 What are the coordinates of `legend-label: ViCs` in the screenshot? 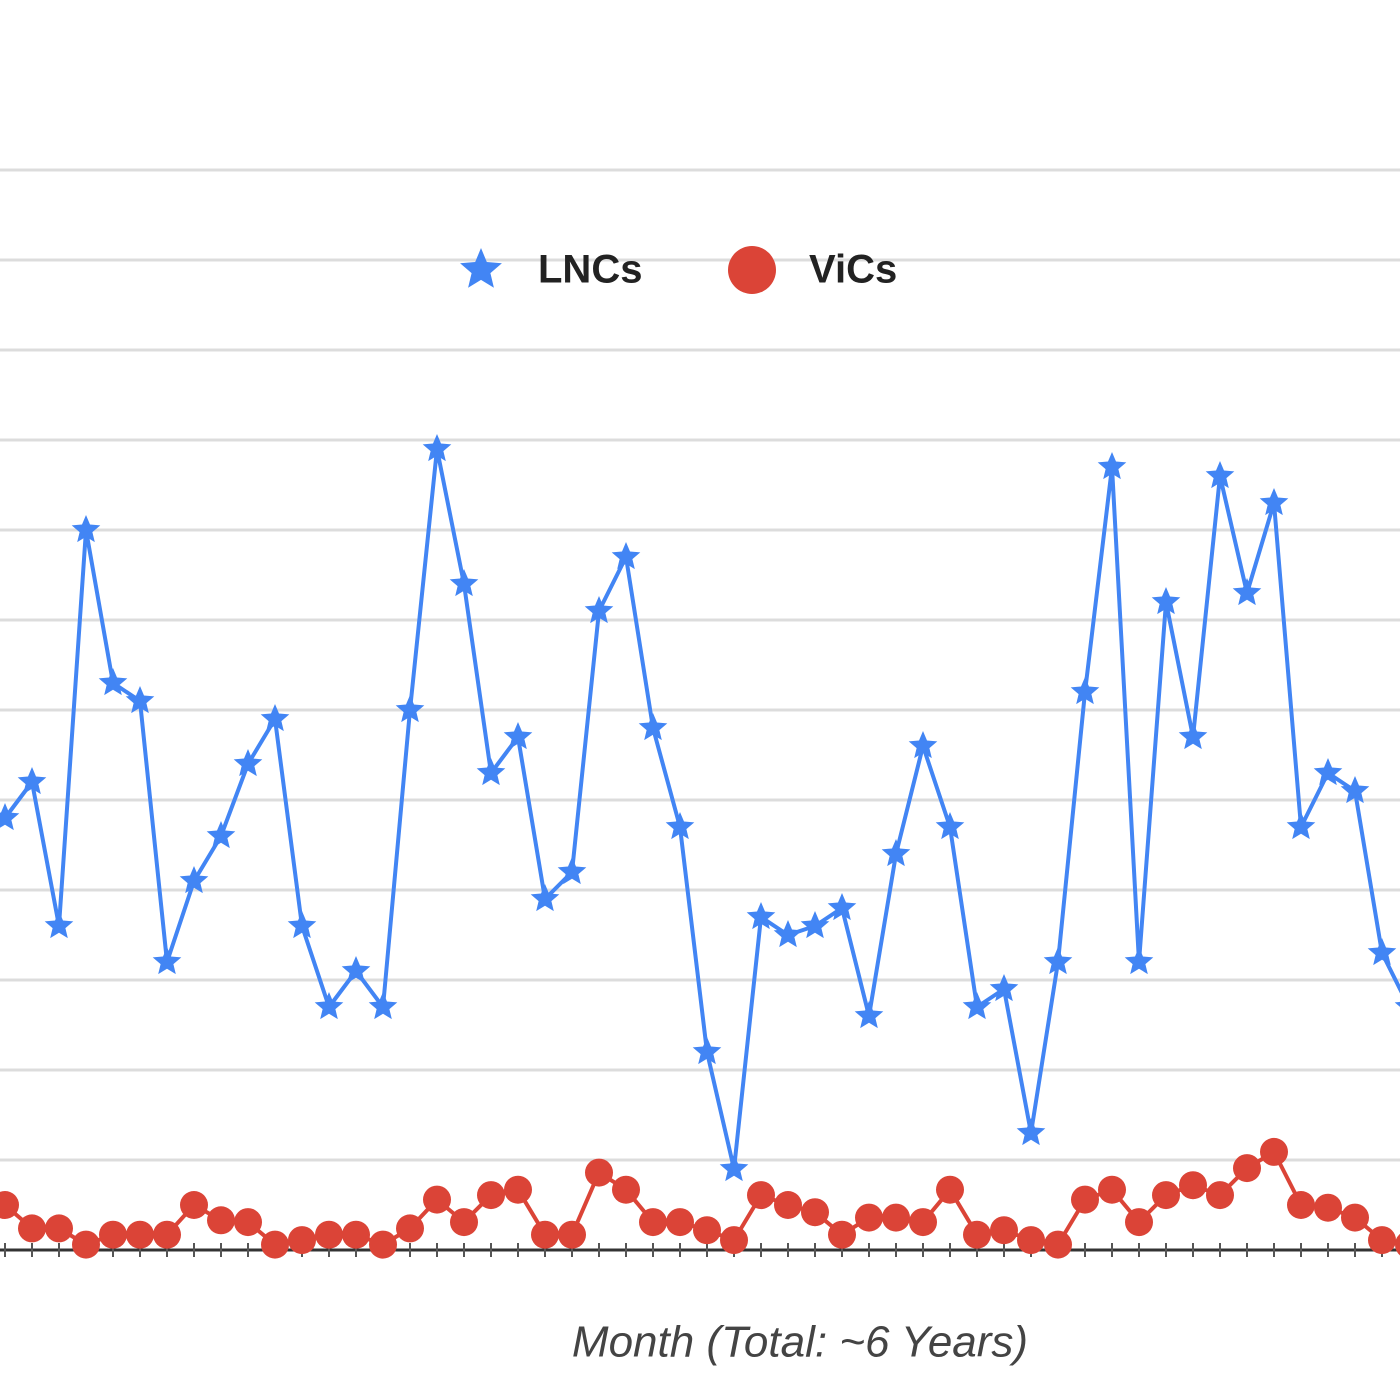 It's located at (853, 270).